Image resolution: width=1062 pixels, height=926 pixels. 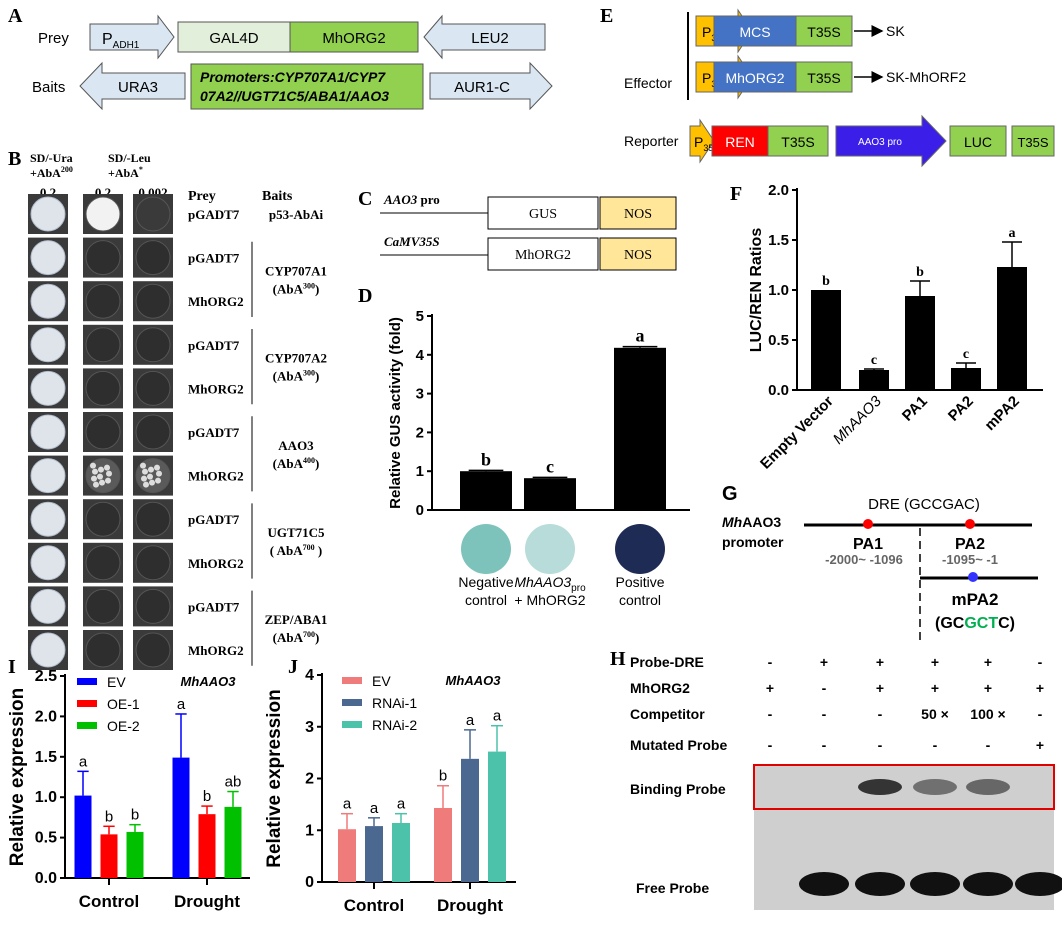 What do you see at coordinates (296, 214) in the screenshot?
I see `bait-name: p53-AbAi` at bounding box center [296, 214].